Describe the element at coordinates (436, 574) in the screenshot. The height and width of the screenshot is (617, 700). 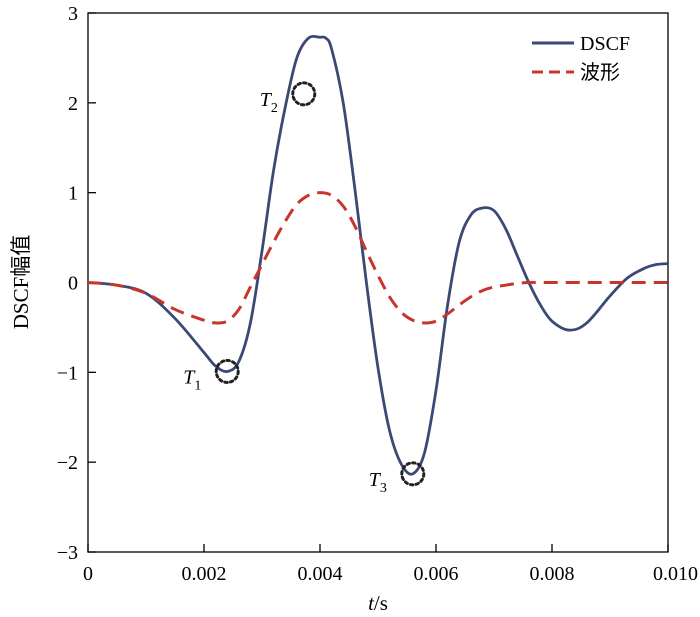
I see `x-tick-label: 0.006` at that location.